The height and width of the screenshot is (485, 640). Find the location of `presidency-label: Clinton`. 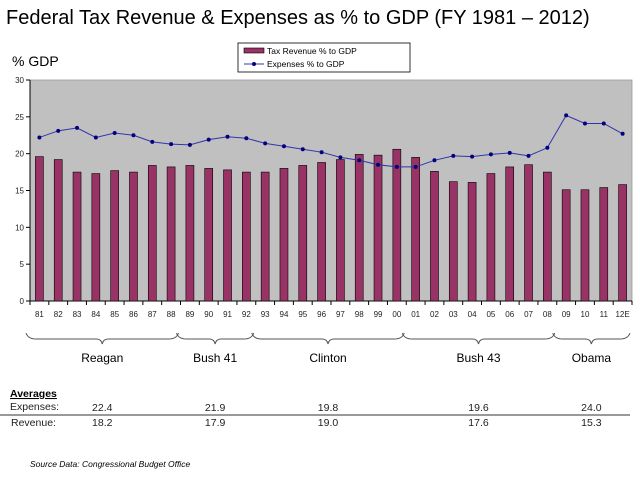

presidency-label: Clinton is located at coordinates (327, 358).